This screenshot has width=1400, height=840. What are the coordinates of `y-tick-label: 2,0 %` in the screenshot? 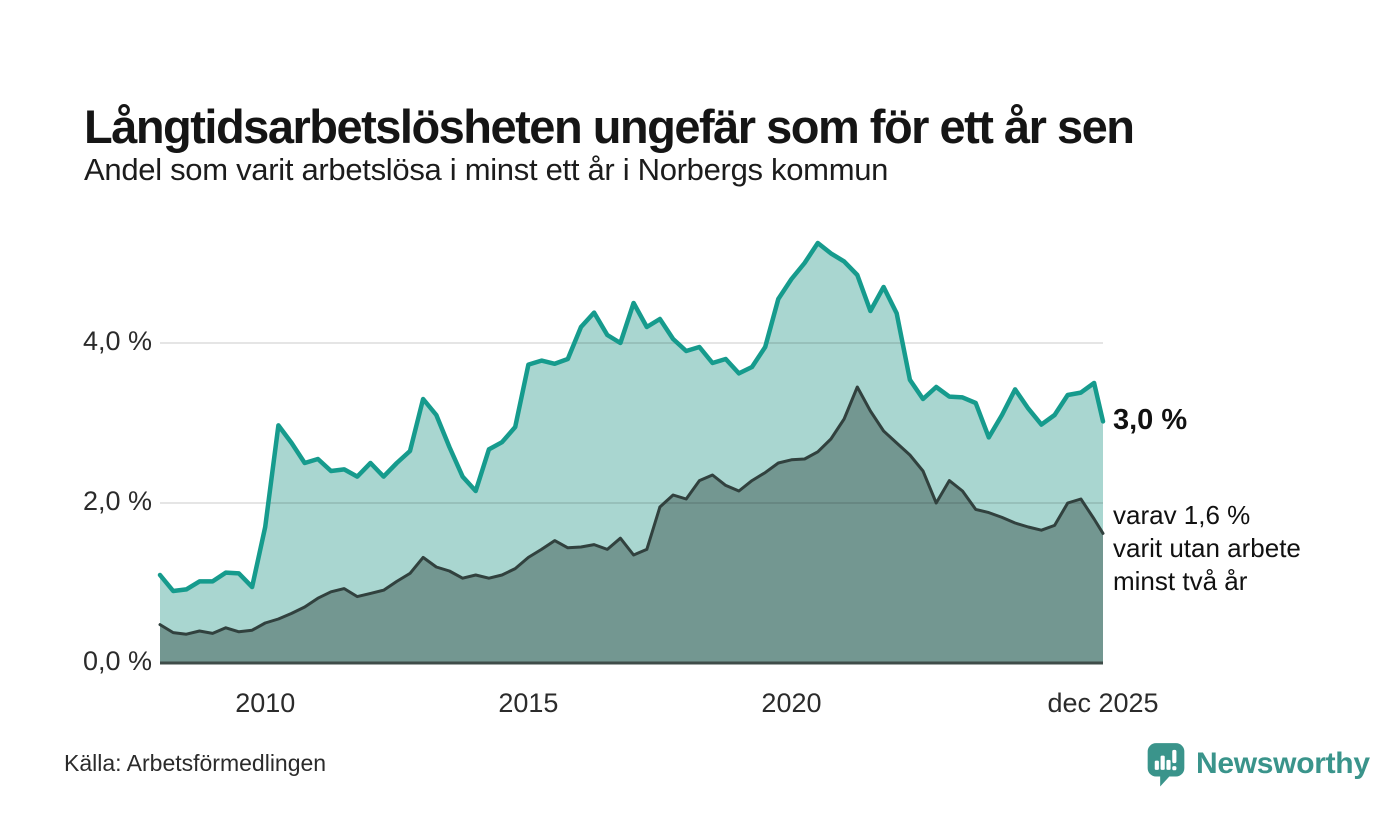 It's located at (117, 501).